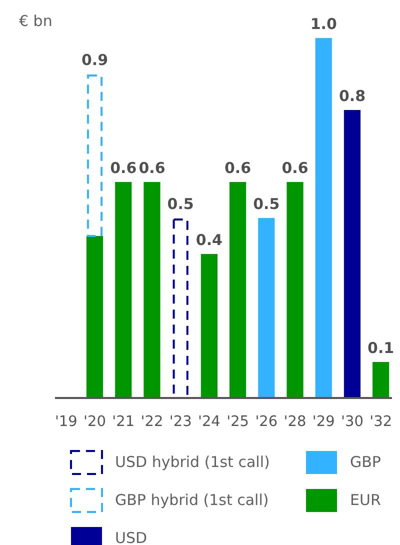 Image resolution: width=400 pixels, height=545 pixels. Describe the element at coordinates (365, 462) in the screenshot. I see `legend-label: GBP` at that location.